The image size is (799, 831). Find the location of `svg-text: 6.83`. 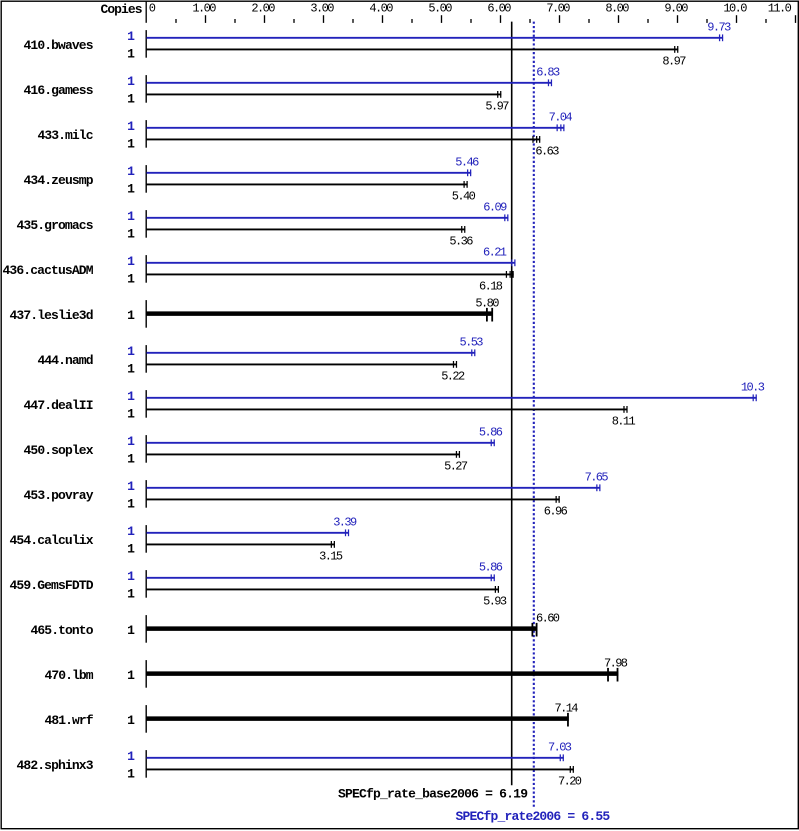

svg-text: 6.83 is located at coordinates (548, 73).